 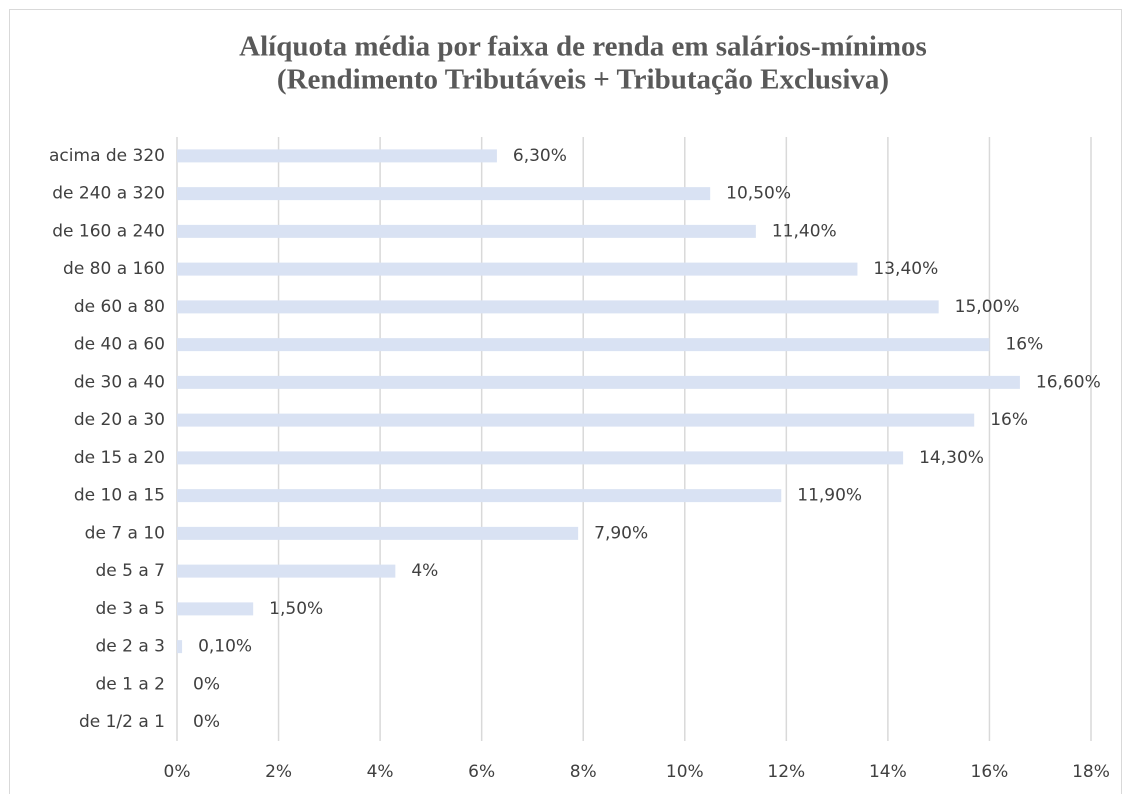 I want to click on x-tick-label: 0%, so click(x=177, y=772).